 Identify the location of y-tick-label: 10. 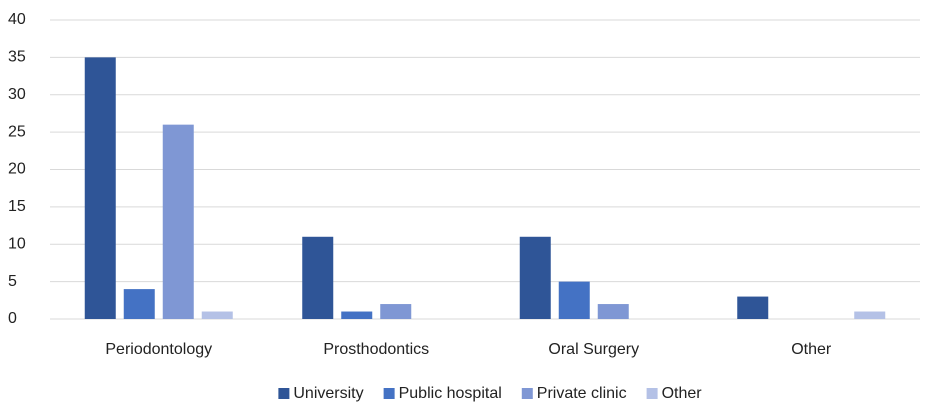
(17, 243).